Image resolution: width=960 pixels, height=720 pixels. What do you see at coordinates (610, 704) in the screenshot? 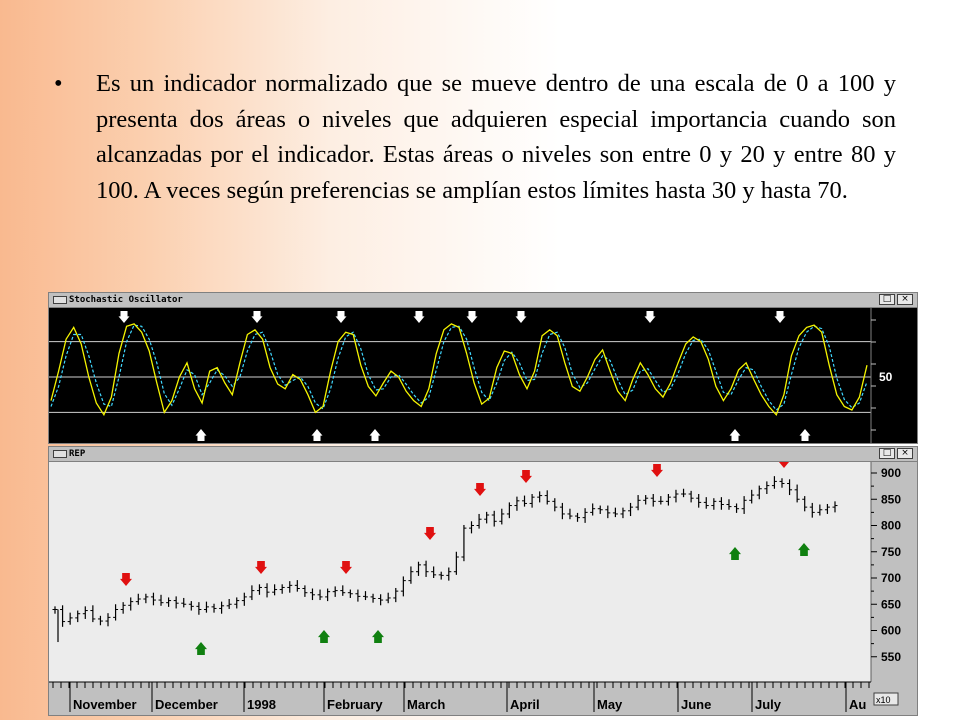
I see `month-label: May` at bounding box center [610, 704].